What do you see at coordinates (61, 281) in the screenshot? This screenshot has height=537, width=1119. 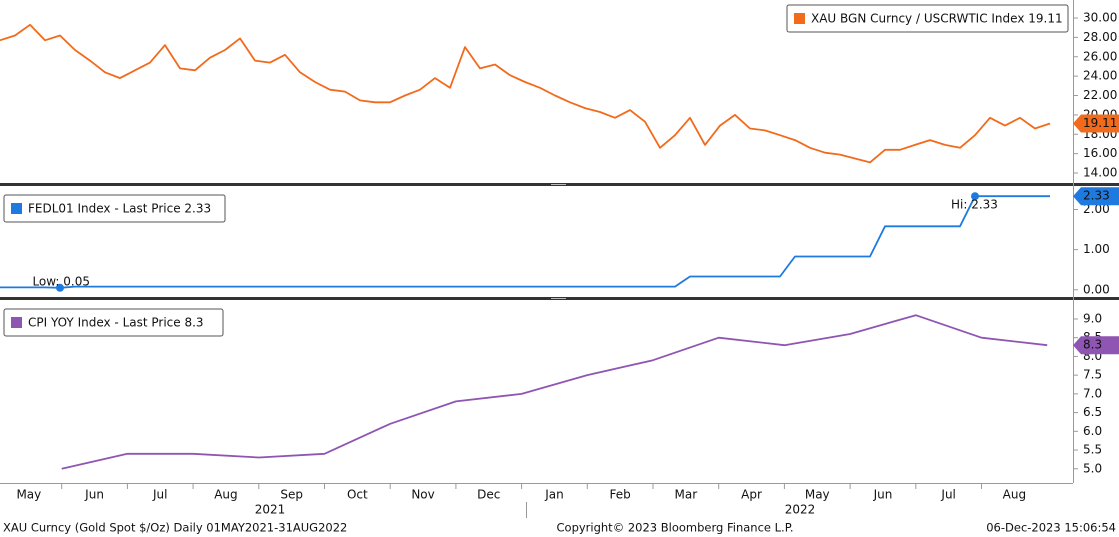 I see `low-annotation: Low: 0.05` at bounding box center [61, 281].